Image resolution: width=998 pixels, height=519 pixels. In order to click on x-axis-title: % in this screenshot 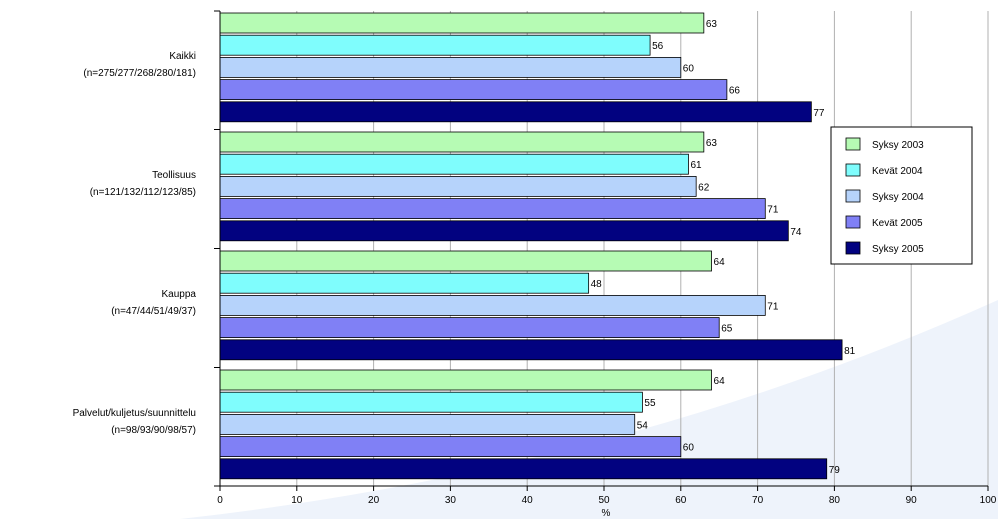, I will do `click(606, 513)`.